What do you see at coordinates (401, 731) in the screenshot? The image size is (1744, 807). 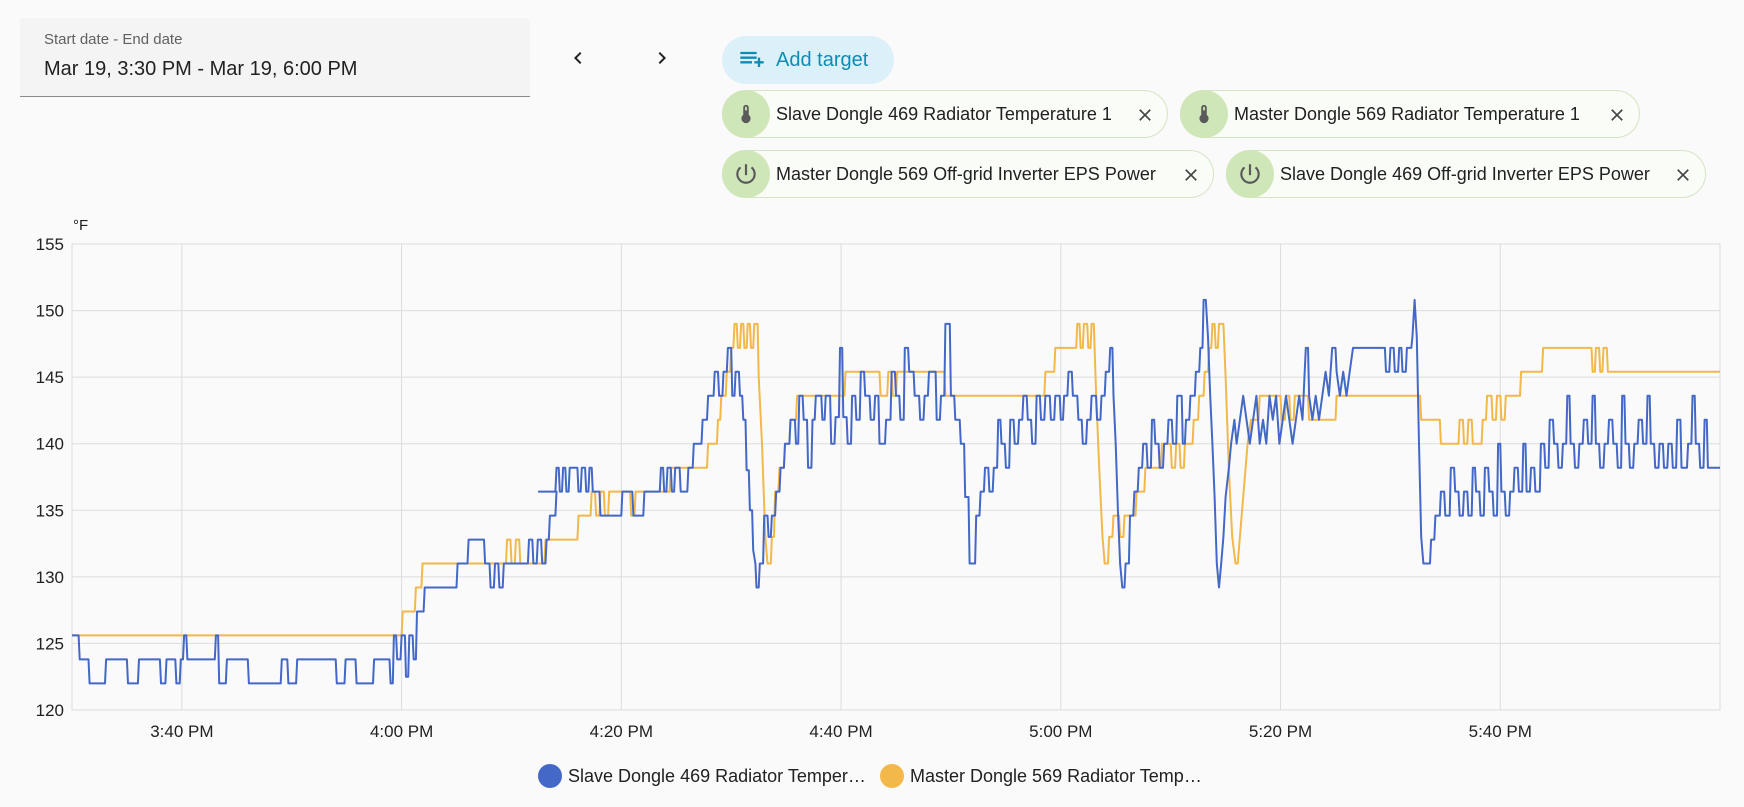 I see `x-tick-label: 4:00 PM` at bounding box center [401, 731].